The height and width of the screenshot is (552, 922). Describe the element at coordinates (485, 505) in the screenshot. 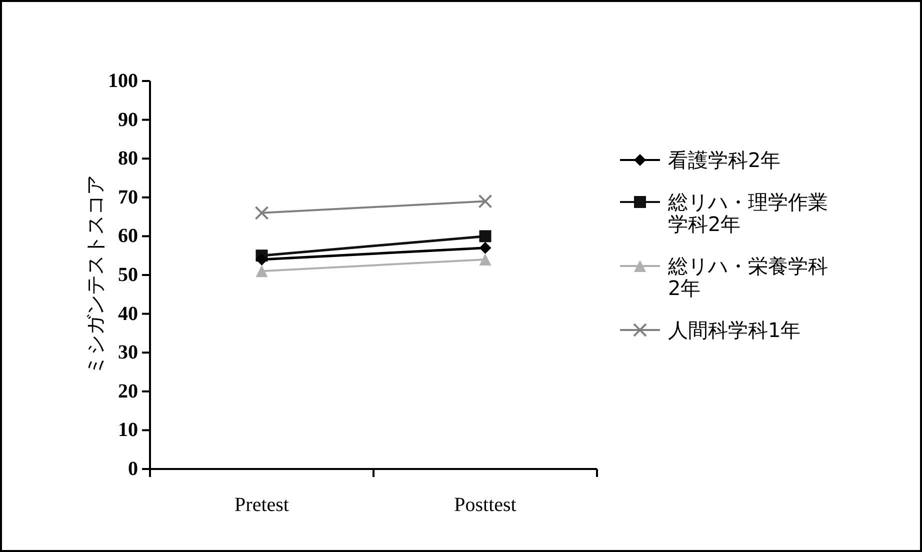

I see `x-tick-label: Posttest` at that location.